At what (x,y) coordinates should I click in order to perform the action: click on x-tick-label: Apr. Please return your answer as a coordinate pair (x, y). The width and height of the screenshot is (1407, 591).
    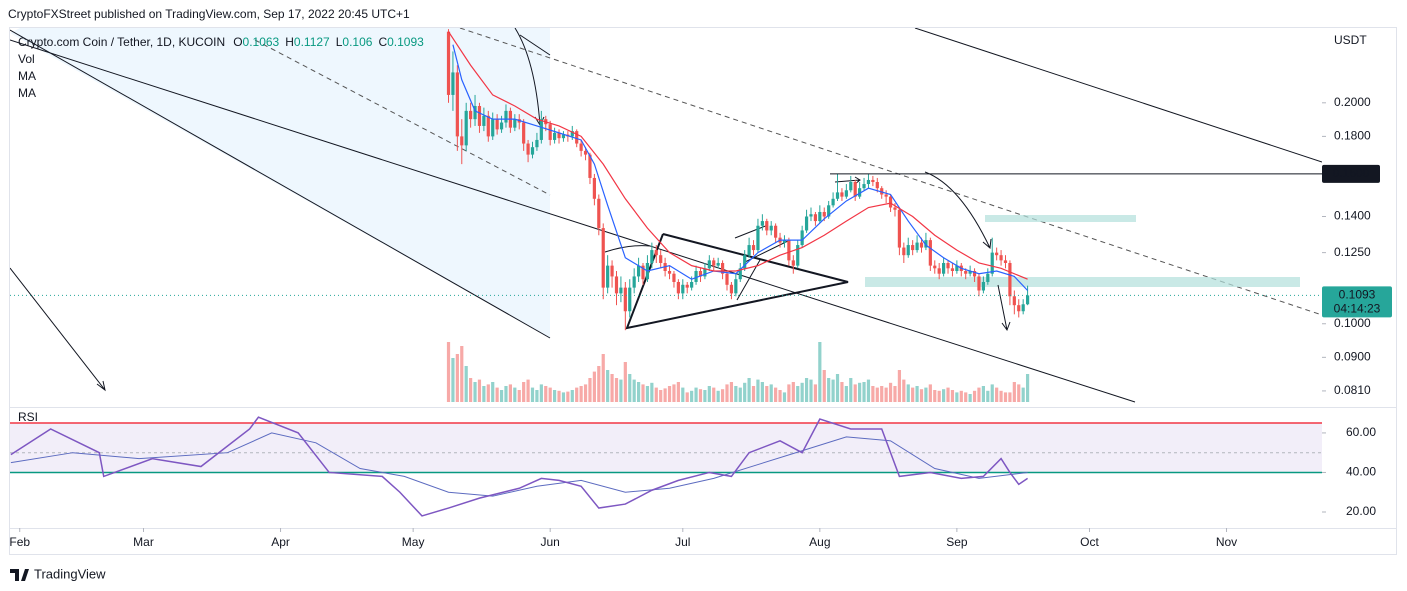
    Looking at the image, I should click on (280, 542).